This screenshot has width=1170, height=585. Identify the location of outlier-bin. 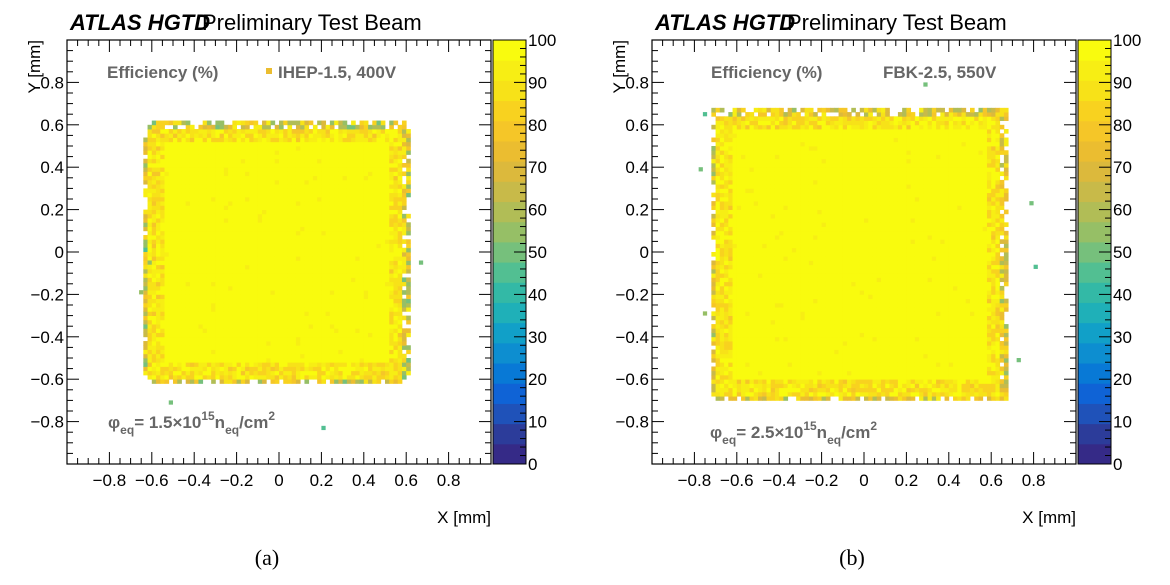
(170, 402).